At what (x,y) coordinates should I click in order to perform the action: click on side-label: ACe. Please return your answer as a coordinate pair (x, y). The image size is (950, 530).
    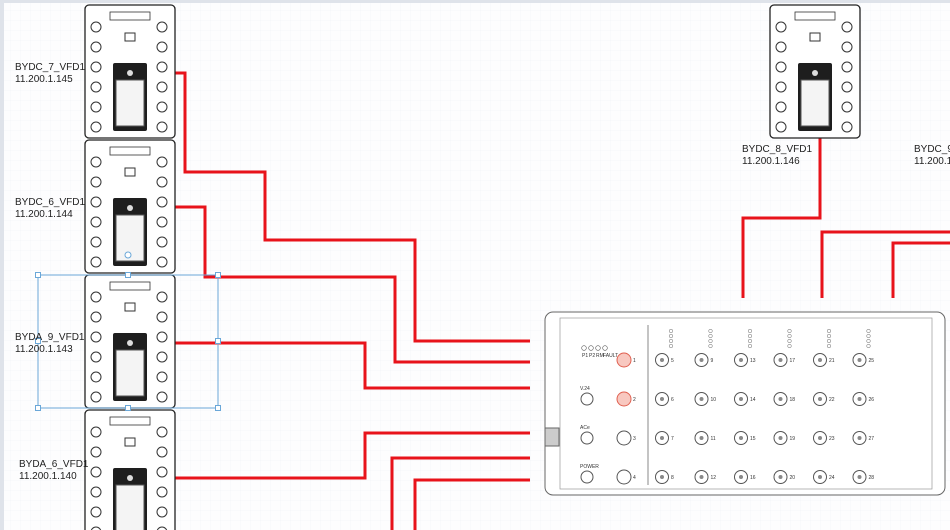
    Looking at the image, I should click on (585, 428).